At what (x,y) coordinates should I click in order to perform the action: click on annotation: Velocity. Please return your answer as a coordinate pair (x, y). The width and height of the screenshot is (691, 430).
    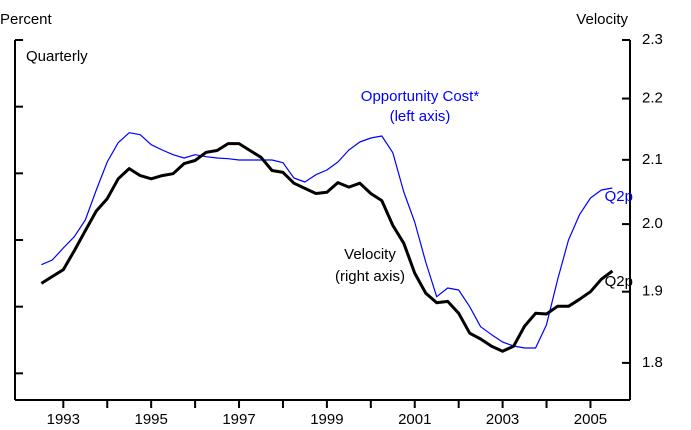
    Looking at the image, I should click on (370, 254).